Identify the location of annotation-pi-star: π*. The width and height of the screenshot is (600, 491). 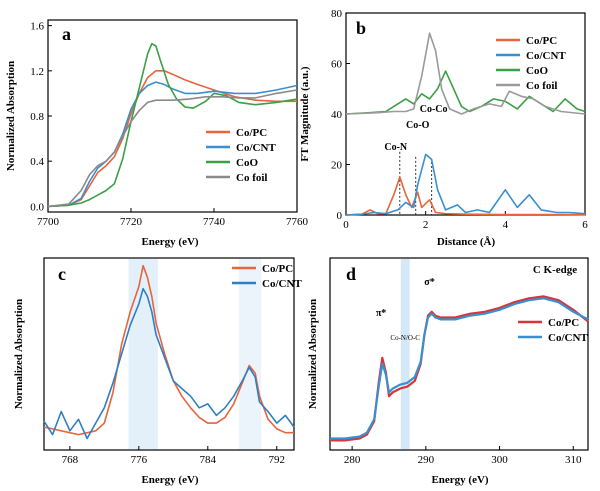
(381, 313).